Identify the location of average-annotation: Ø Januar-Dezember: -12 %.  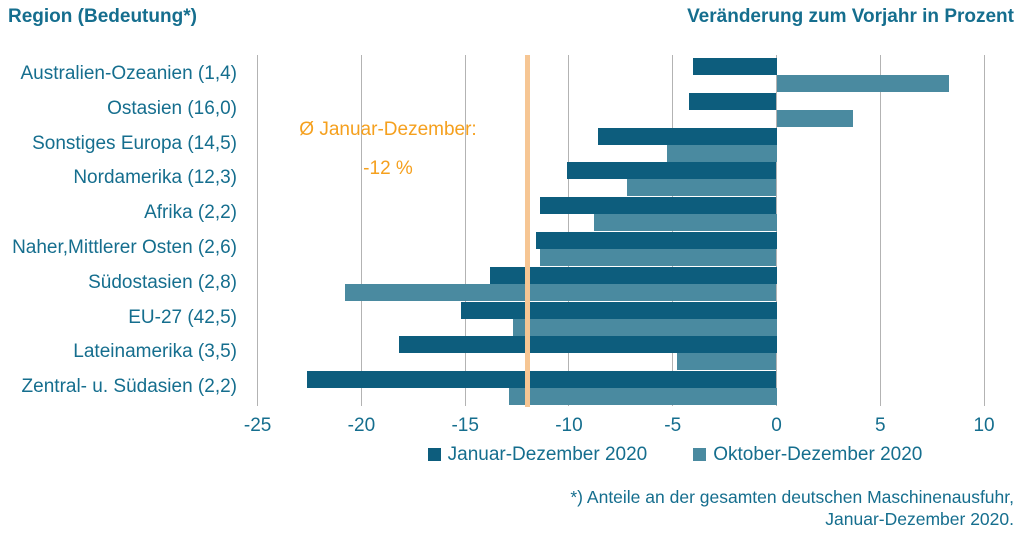
(388, 149).